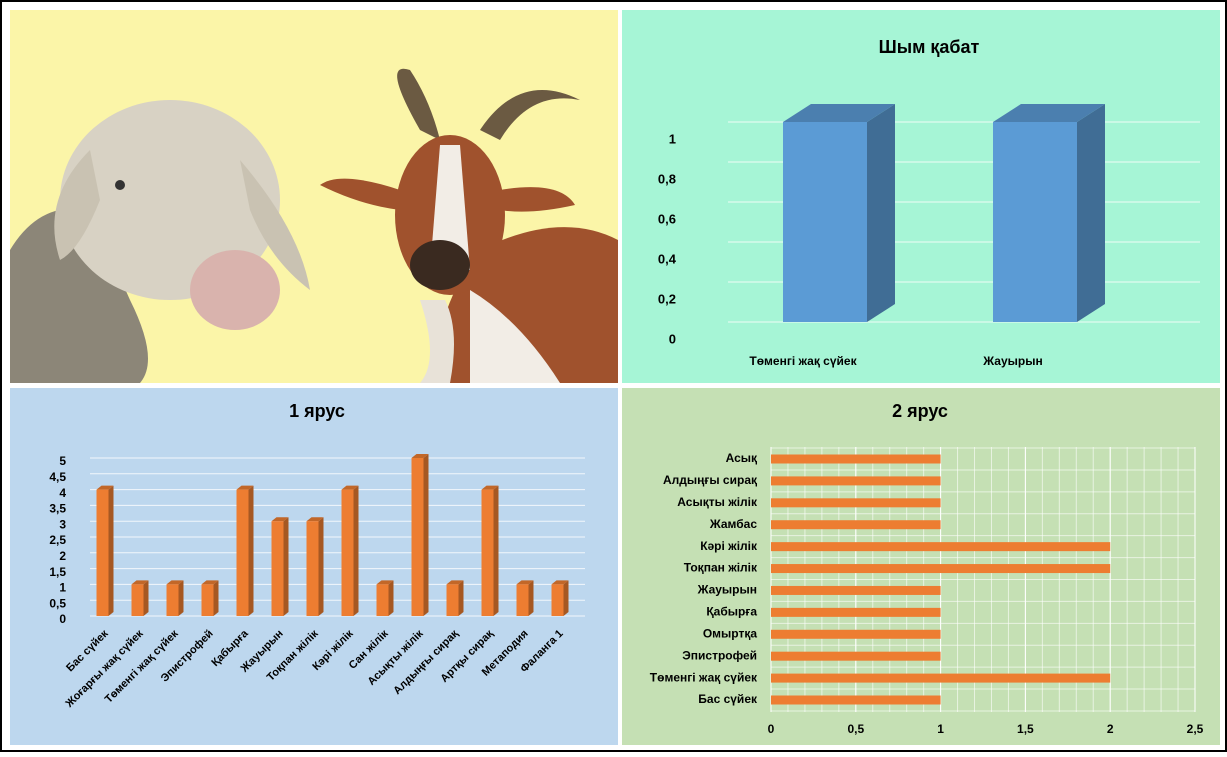 The width and height of the screenshot is (1227, 757). What do you see at coordinates (57, 477) in the screenshot?
I see `y-tick-label: 4,5` at bounding box center [57, 477].